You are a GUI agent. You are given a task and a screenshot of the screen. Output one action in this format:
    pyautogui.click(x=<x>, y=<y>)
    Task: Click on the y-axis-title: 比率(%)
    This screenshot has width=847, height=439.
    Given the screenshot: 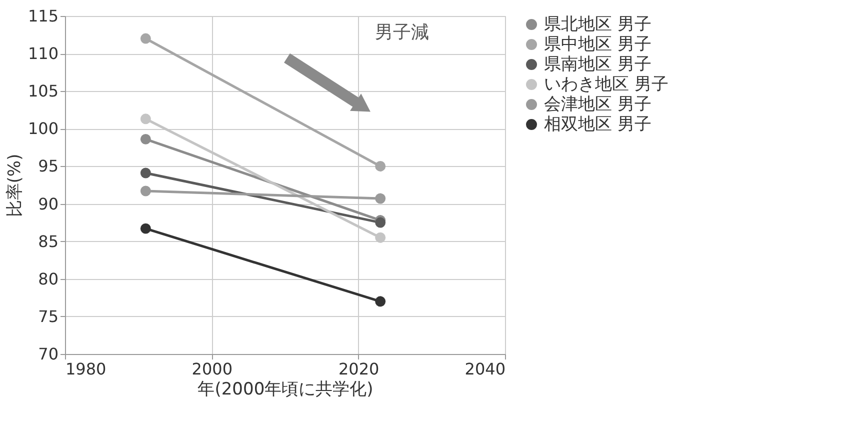 What is the action you would take?
    pyautogui.click(x=14, y=186)
    